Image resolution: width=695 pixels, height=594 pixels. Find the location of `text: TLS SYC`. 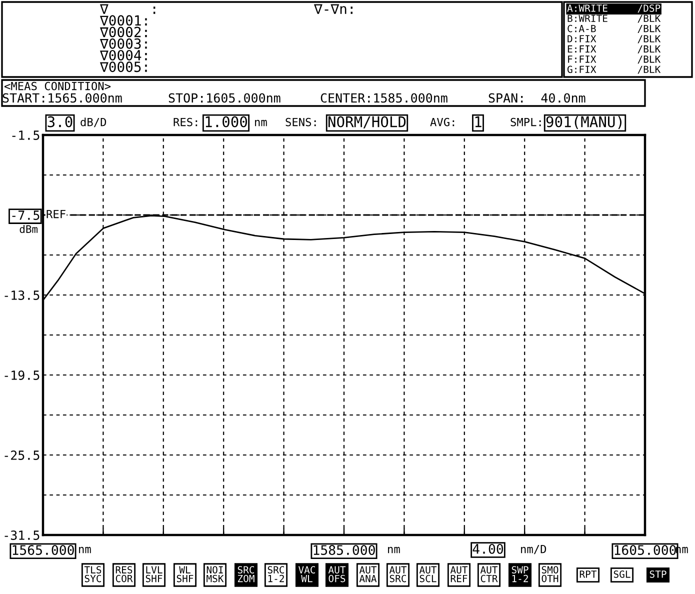

text: TLS SYC is located at coordinates (93, 574).